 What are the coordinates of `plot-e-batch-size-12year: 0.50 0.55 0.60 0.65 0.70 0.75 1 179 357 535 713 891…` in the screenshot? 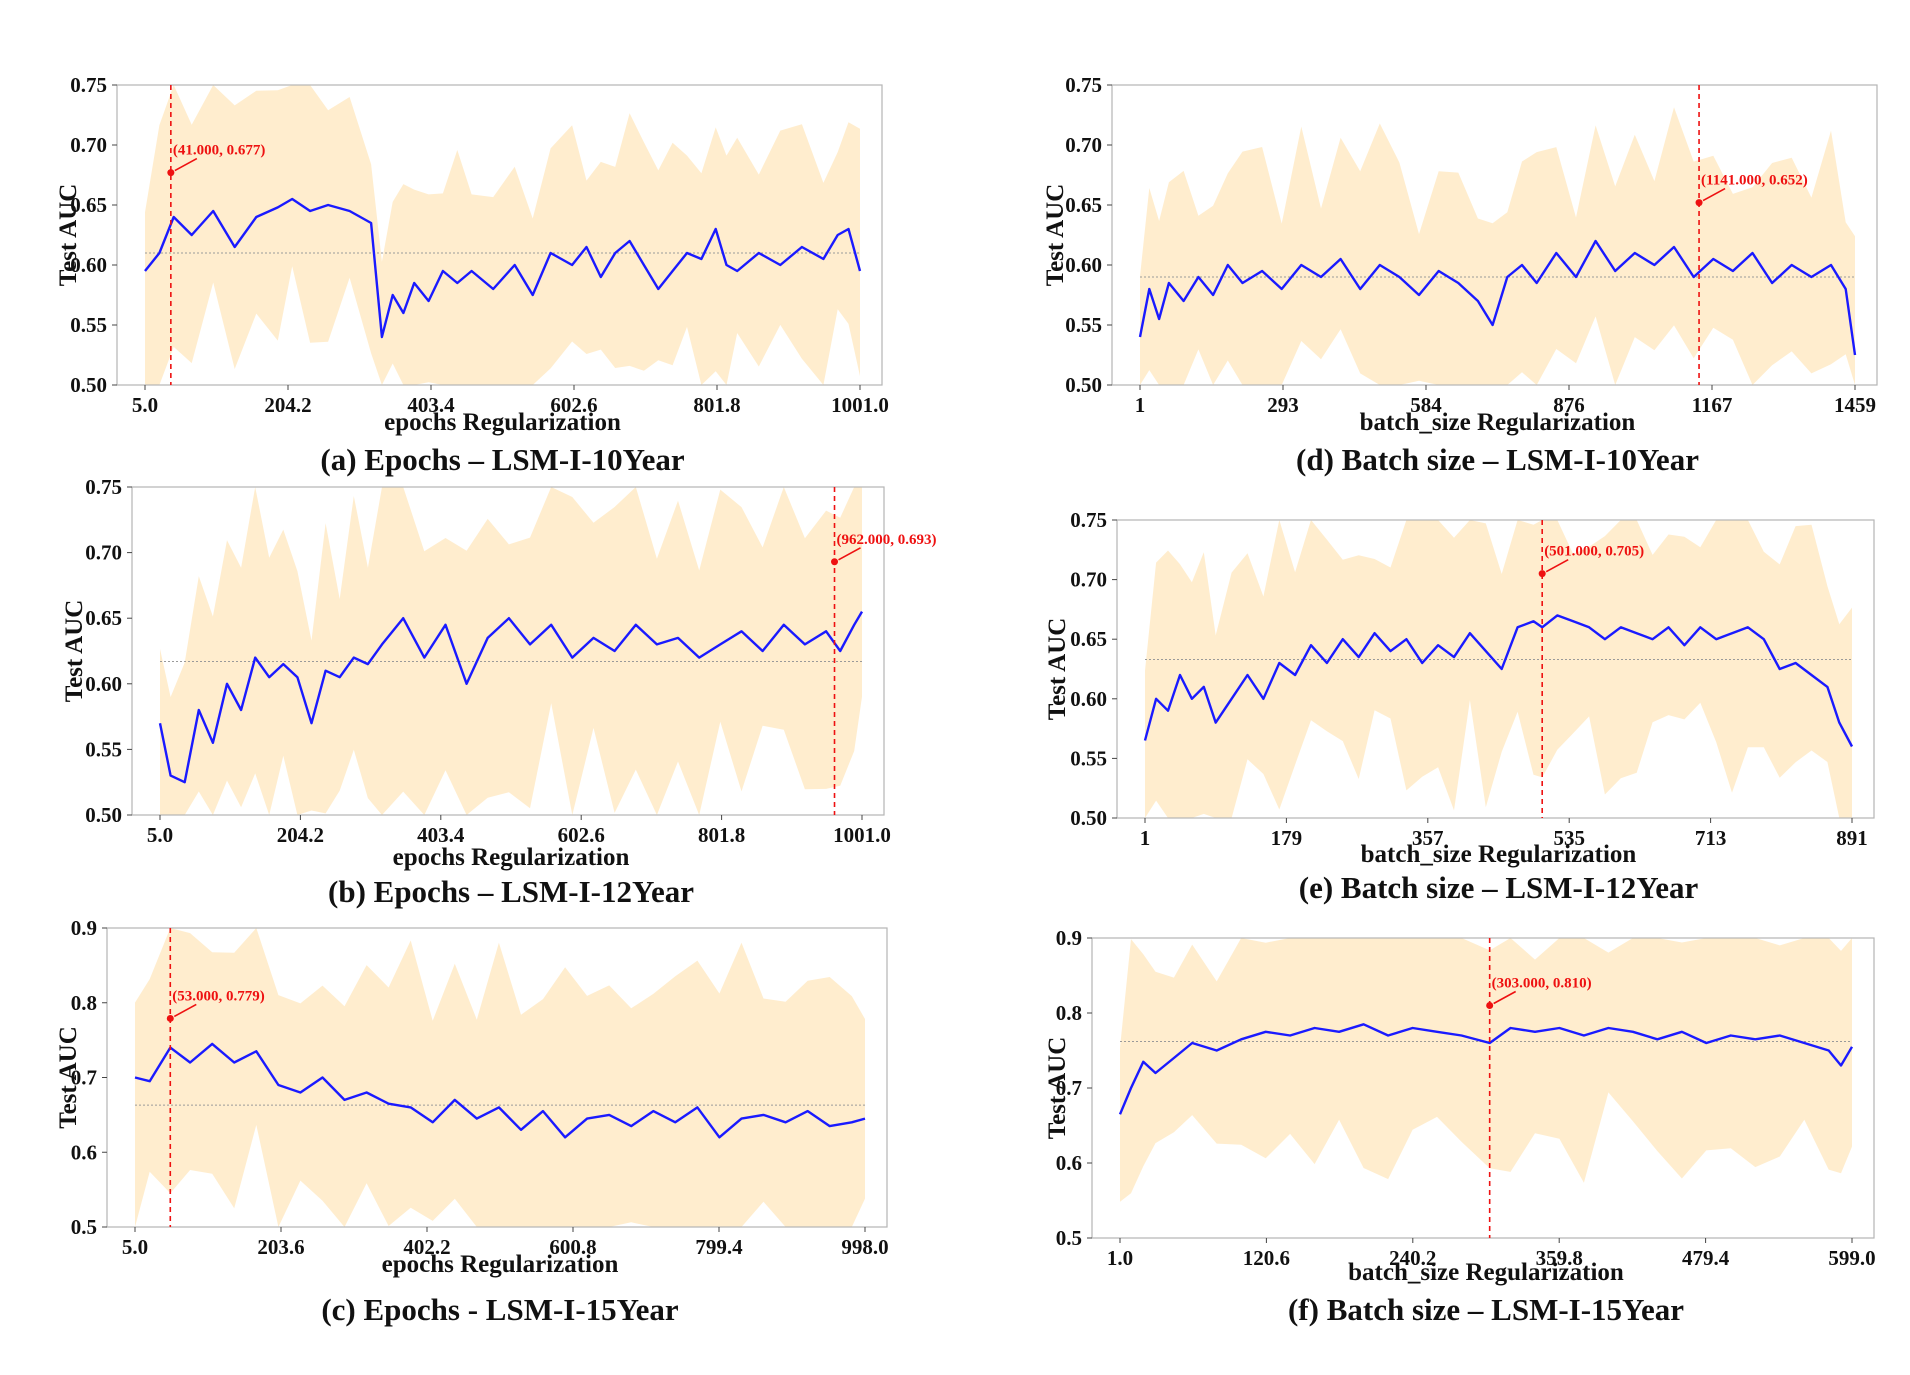 It's located at (1459, 706).